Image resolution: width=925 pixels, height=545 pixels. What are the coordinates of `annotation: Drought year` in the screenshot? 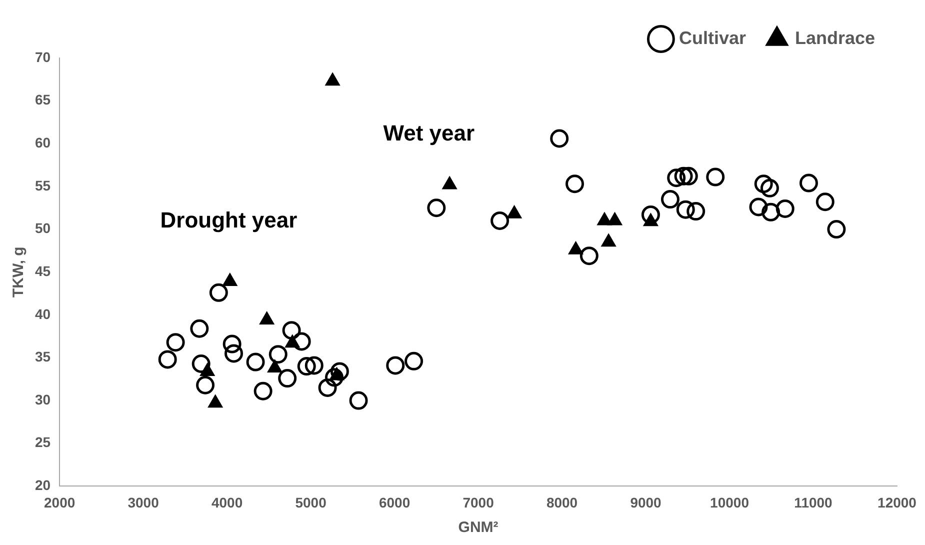 It's located at (229, 220).